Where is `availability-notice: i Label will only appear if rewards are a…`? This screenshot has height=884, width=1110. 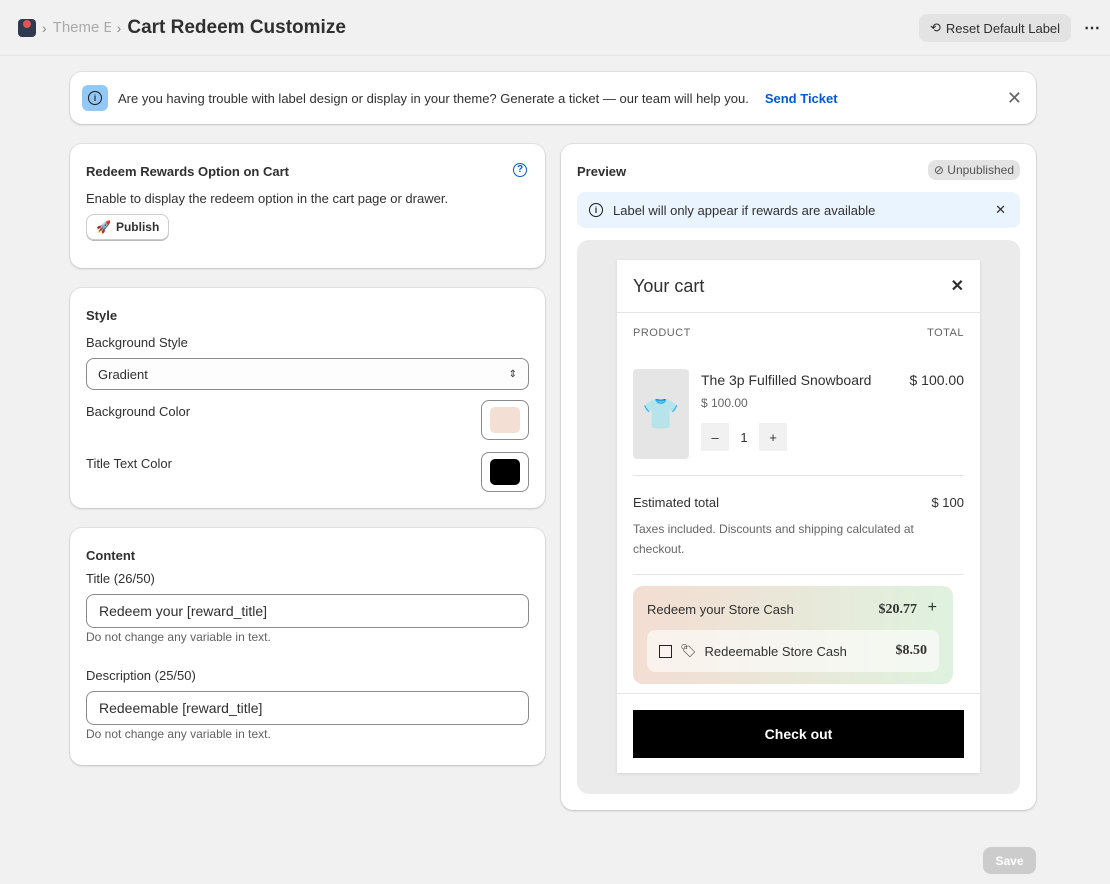 availability-notice: i Label will only appear if rewards are a… is located at coordinates (798, 210).